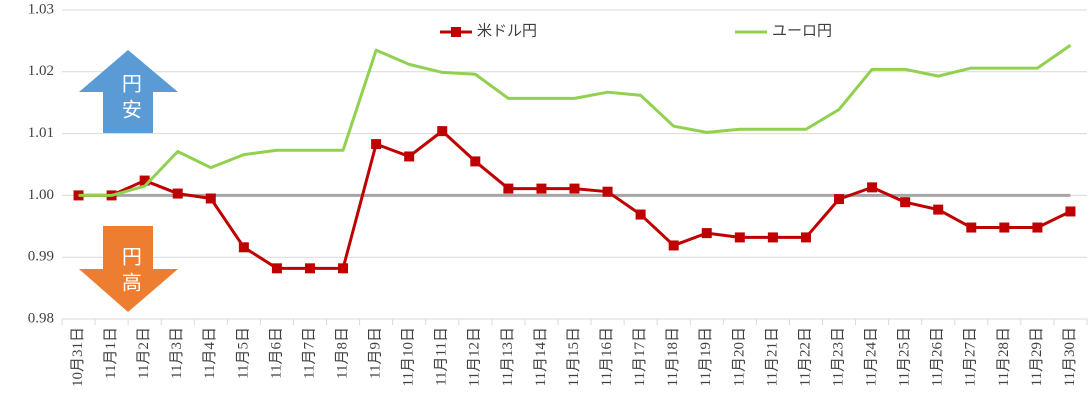  I want to click on x-tick-label: 11月2日, so click(144, 353).